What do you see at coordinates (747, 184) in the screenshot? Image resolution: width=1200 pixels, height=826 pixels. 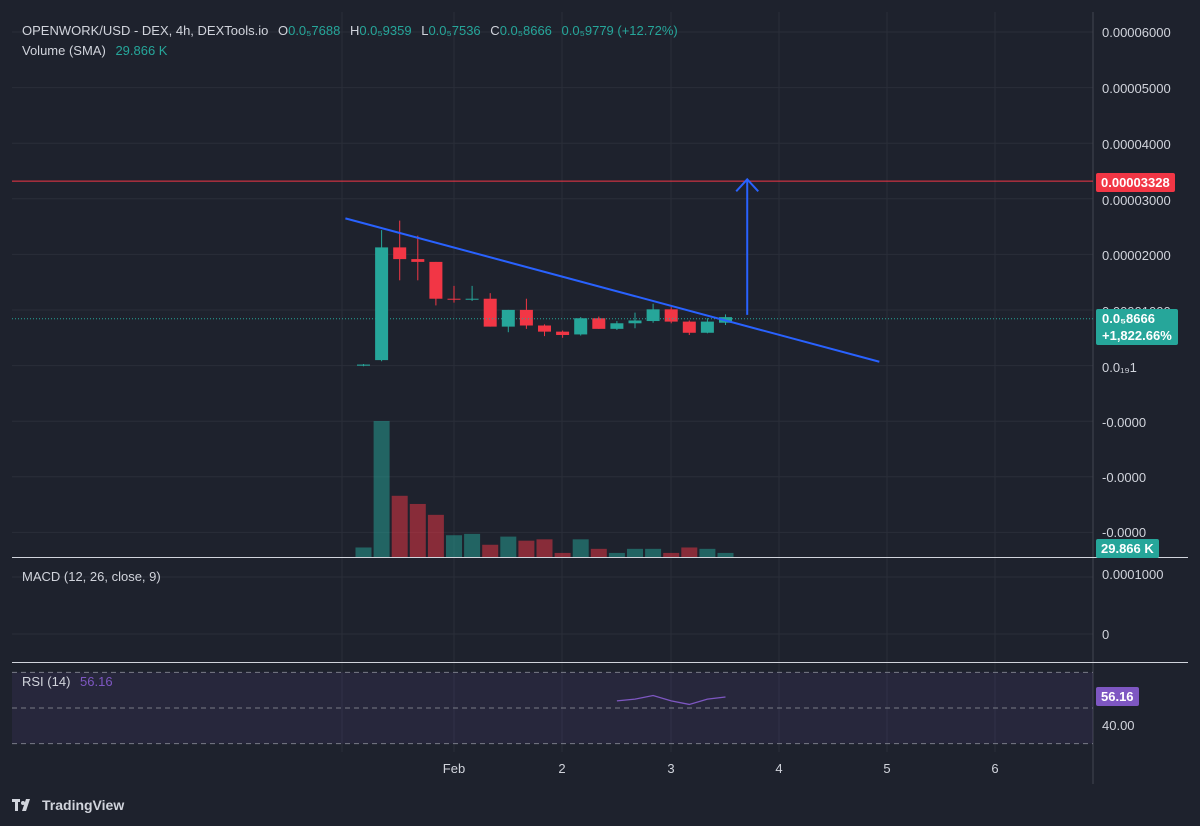 I see `target-arrow-head` at bounding box center [747, 184].